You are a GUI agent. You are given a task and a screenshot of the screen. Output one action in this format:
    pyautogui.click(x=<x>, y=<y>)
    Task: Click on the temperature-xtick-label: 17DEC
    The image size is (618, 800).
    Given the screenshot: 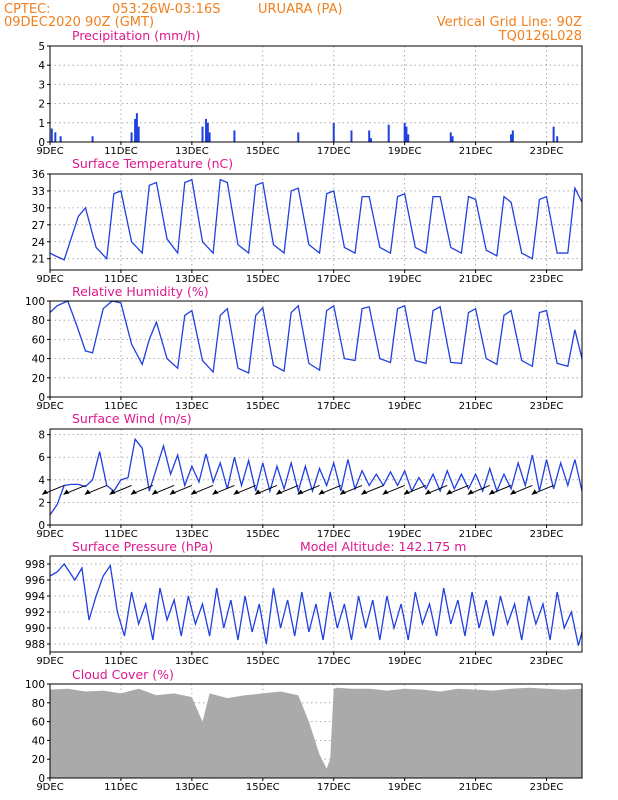 What is the action you would take?
    pyautogui.click(x=334, y=279)
    